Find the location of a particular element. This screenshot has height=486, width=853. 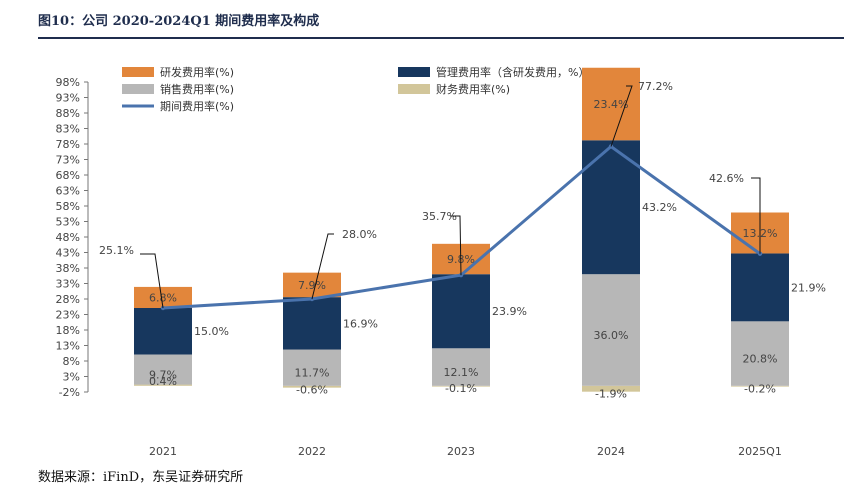

label-total-expense: 28.0% is located at coordinates (359, 234).